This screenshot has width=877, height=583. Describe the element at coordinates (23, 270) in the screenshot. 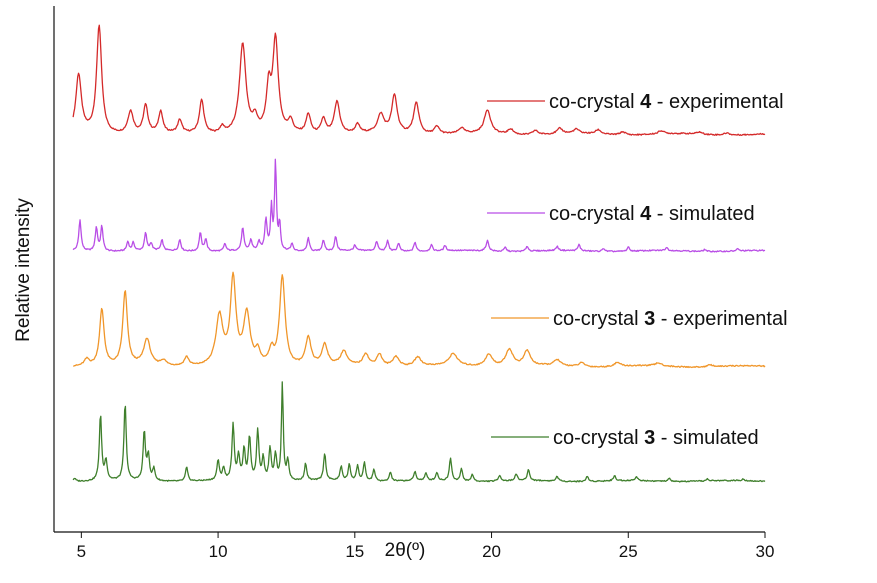

I see `y-axis-title: Relative intensity` at that location.